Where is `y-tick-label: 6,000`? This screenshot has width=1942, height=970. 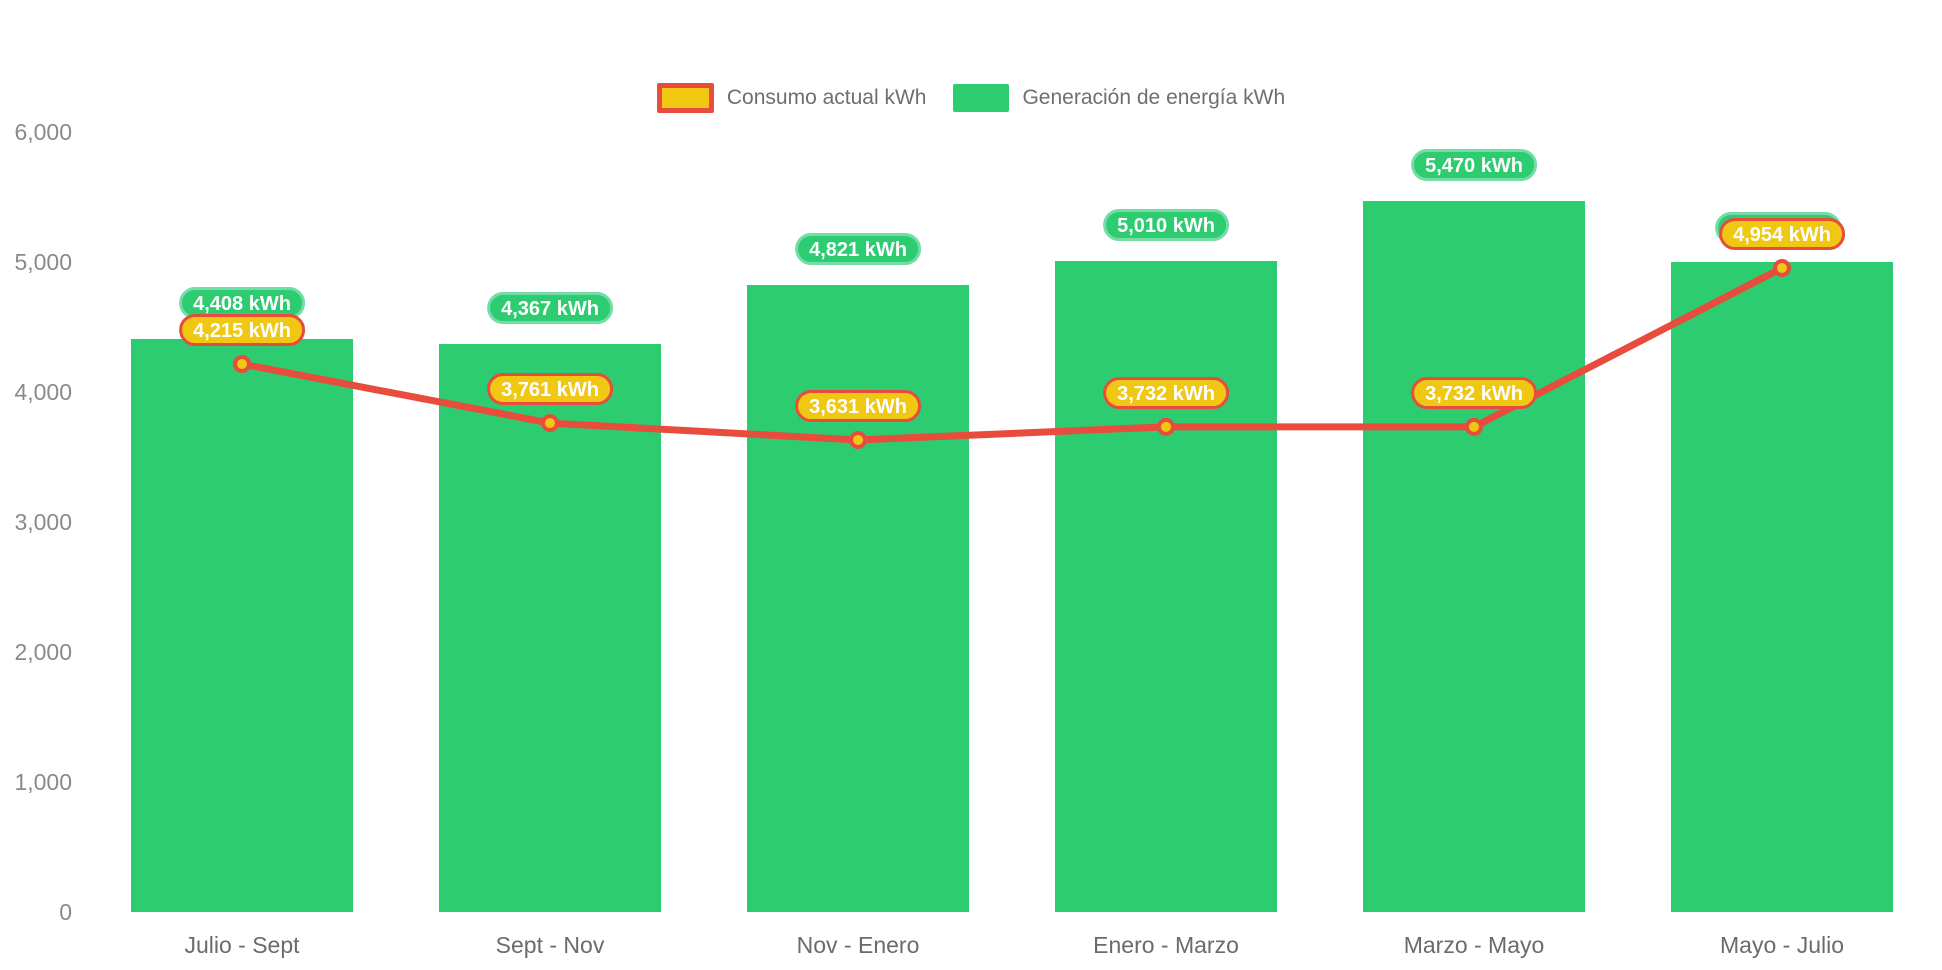
y-tick-label: 6,000 is located at coordinates (43, 132).